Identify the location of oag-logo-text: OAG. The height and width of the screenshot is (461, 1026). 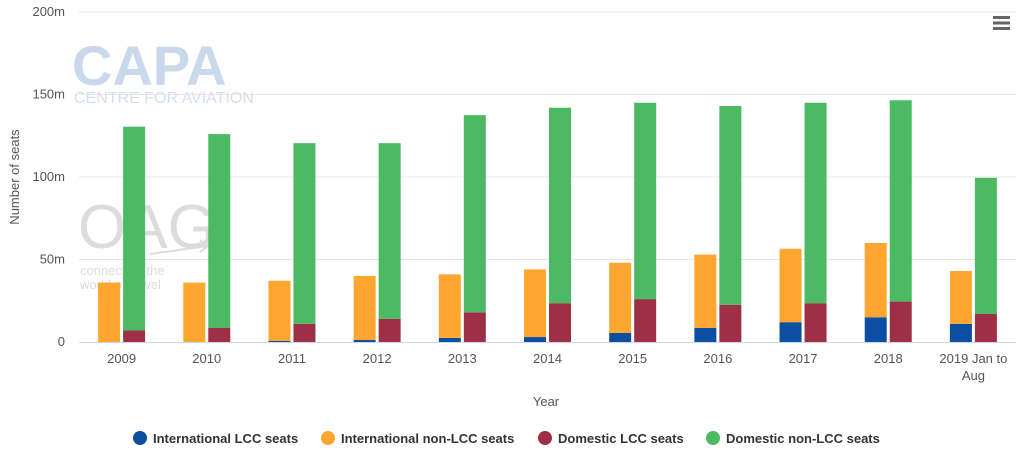
(147, 227).